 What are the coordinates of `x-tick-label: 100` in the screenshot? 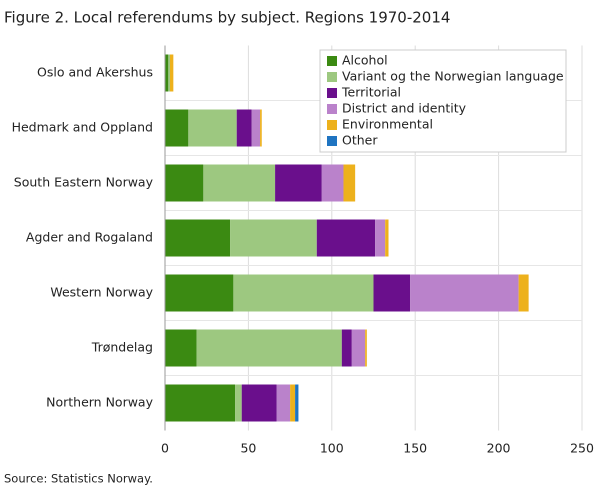 It's located at (332, 448).